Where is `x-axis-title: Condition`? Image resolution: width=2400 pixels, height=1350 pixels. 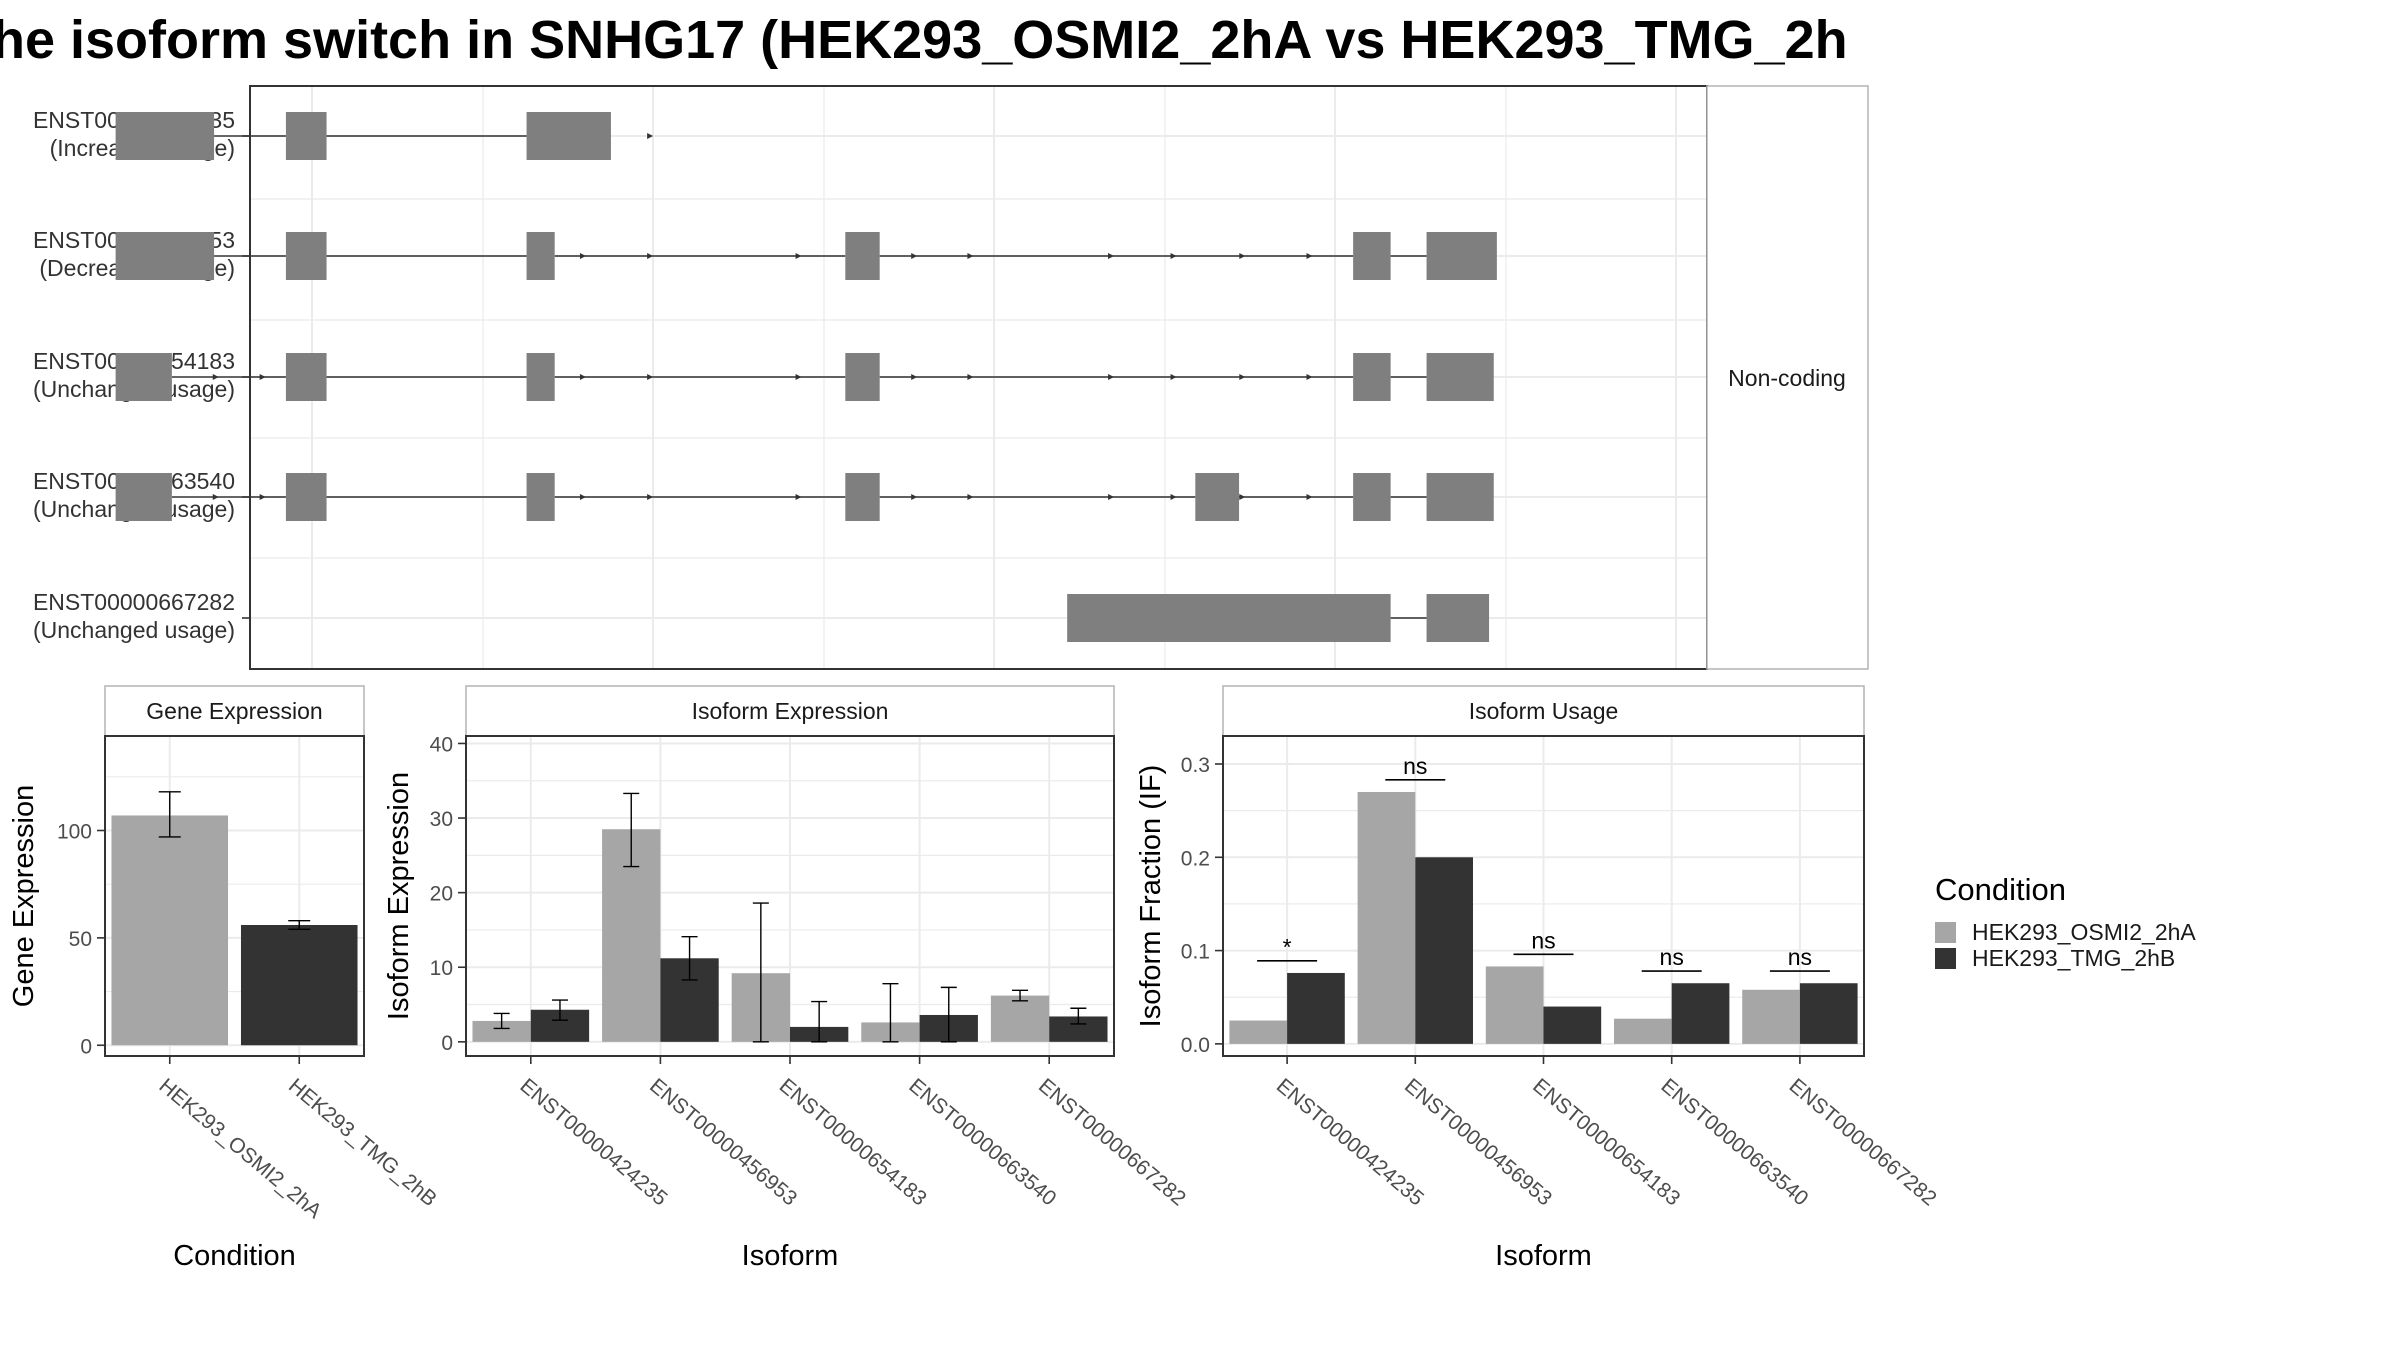 x-axis-title: Condition is located at coordinates (234, 1256).